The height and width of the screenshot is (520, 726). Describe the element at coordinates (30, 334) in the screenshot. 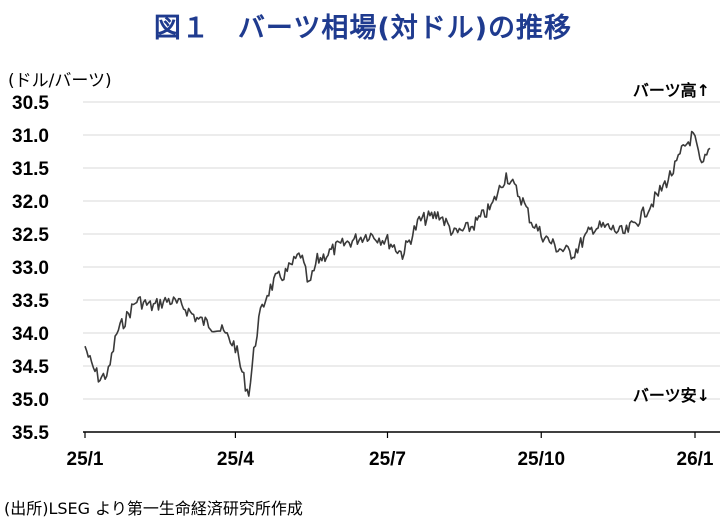

I see `y-tick-label: 34.0` at that location.